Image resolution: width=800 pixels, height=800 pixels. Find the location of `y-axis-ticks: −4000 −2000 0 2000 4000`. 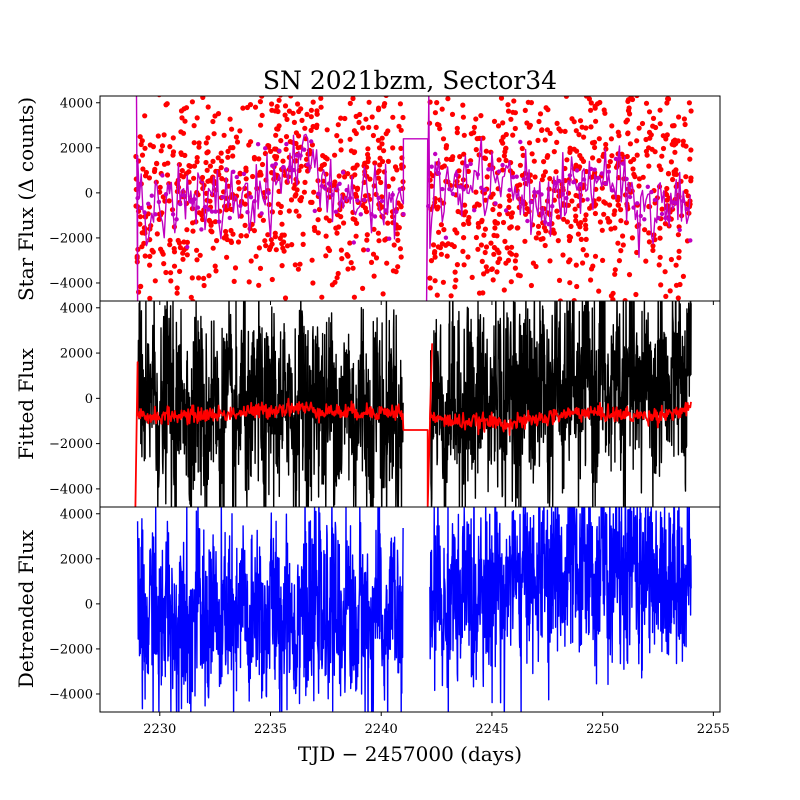

y-axis-ticks: −4000 −2000 0 2000 4000 is located at coordinates (74, 399).